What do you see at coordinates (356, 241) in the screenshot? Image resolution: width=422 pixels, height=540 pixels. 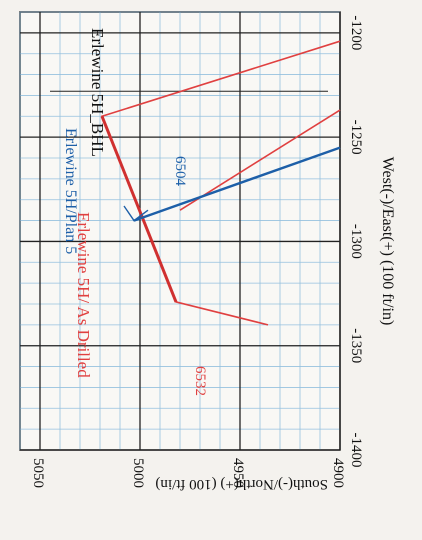 I see `x-tick-label: -1300` at bounding box center [356, 241].